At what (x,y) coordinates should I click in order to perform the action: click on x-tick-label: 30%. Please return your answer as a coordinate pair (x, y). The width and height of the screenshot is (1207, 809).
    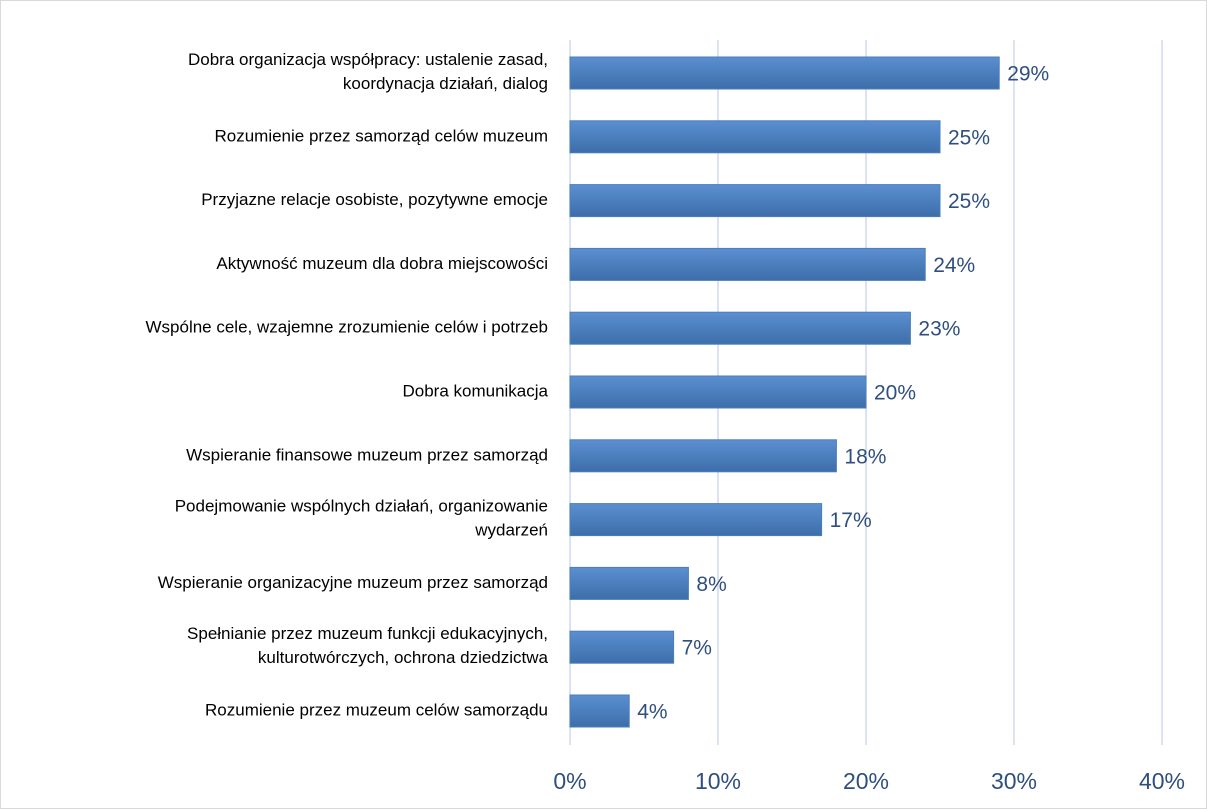
    Looking at the image, I should click on (1014, 781).